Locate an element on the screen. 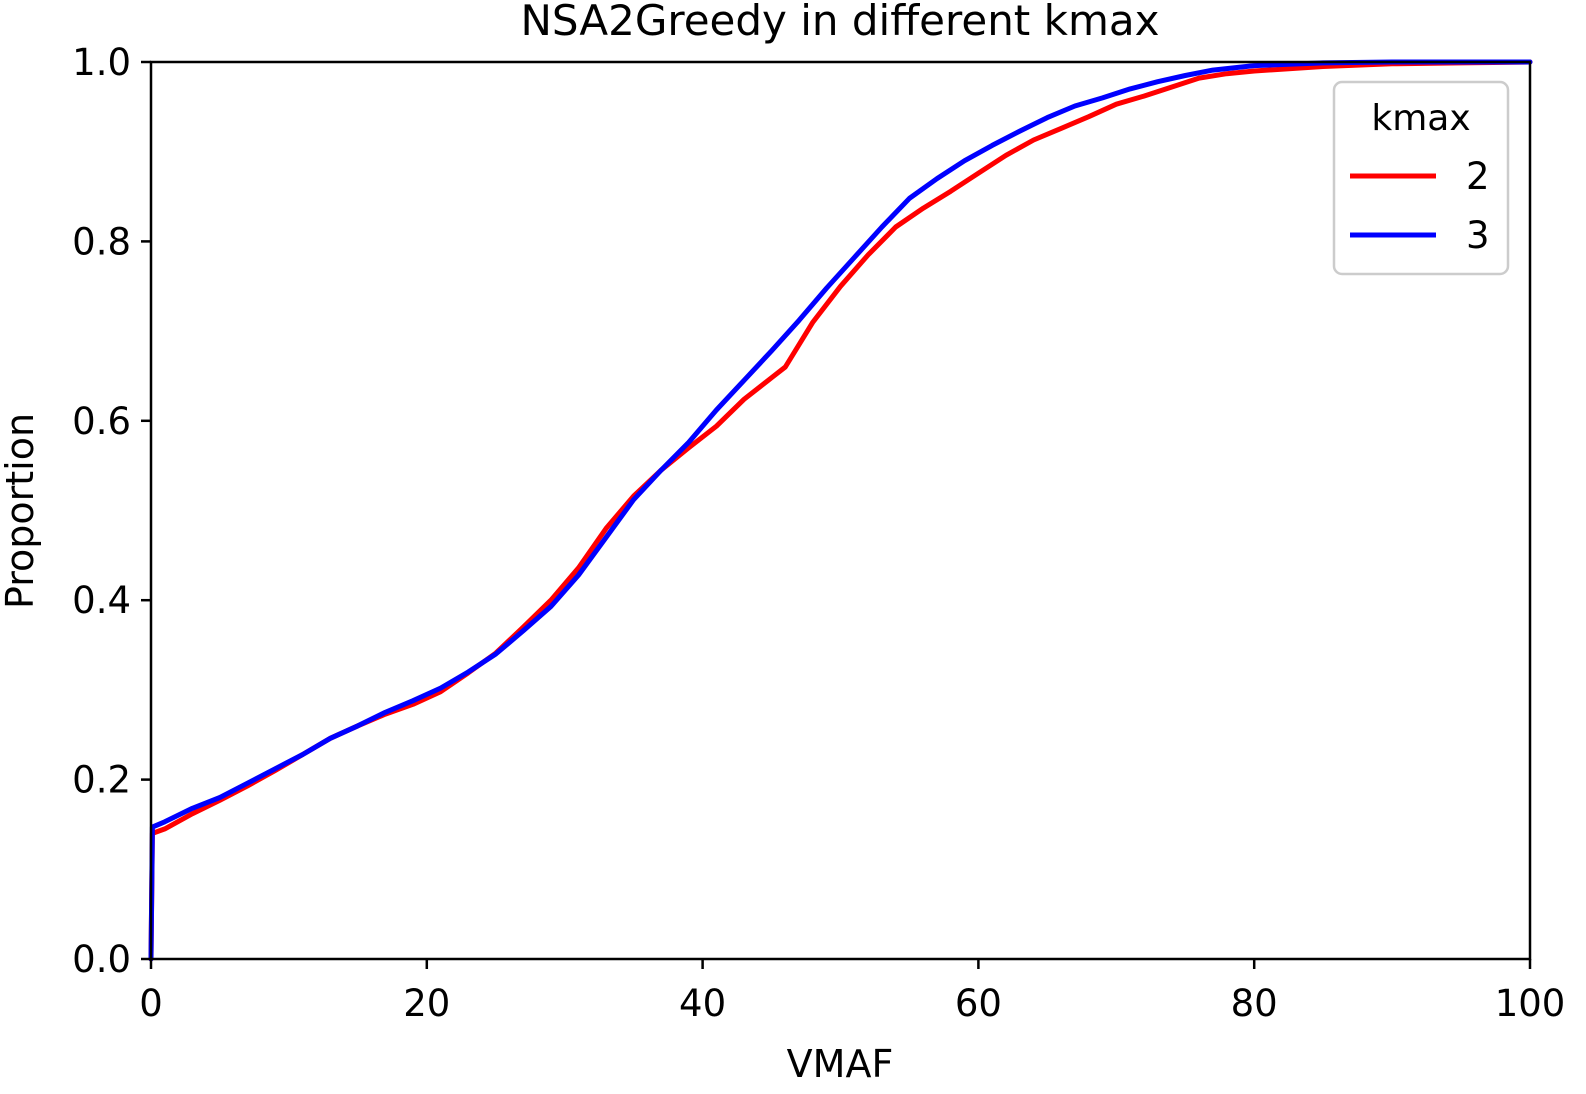  y-tick-label: 0.2 is located at coordinates (101, 780).